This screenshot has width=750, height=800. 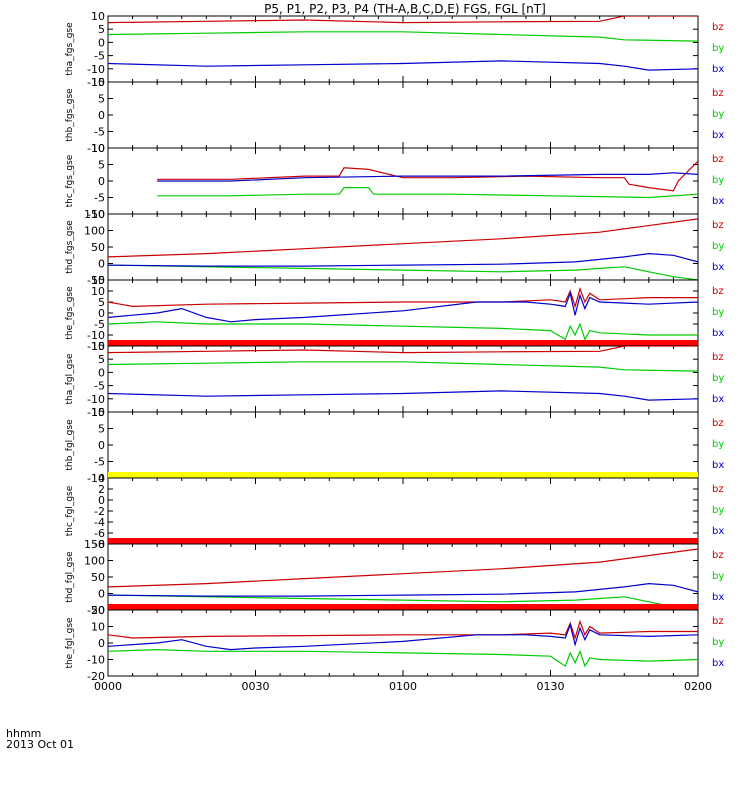 I want to click on y-tick-label: 100, so click(x=94, y=561).